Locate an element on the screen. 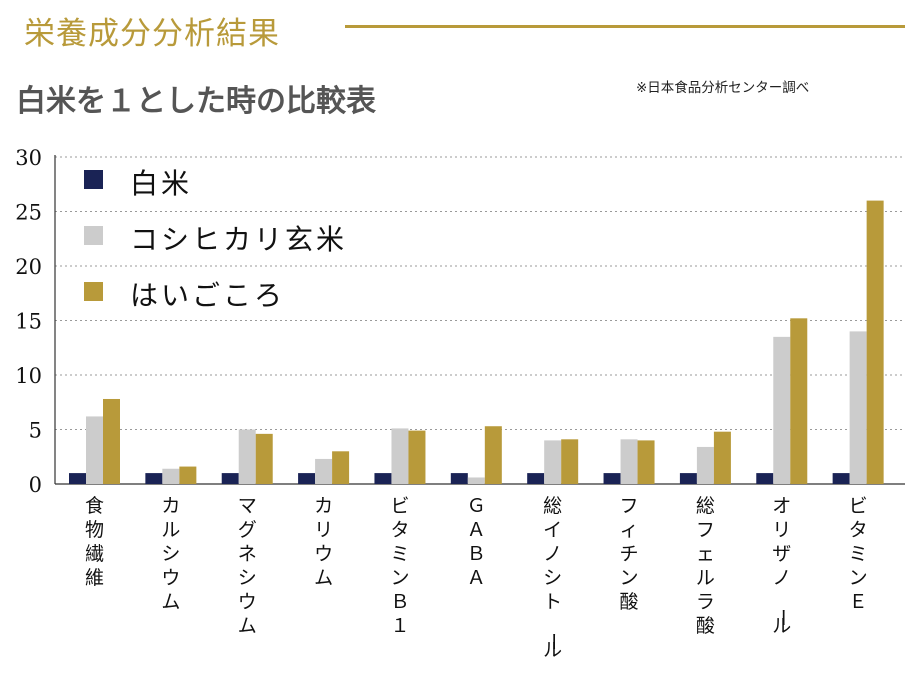 The image size is (910, 679). category-label: フィチン酸 is located at coordinates (629, 554).